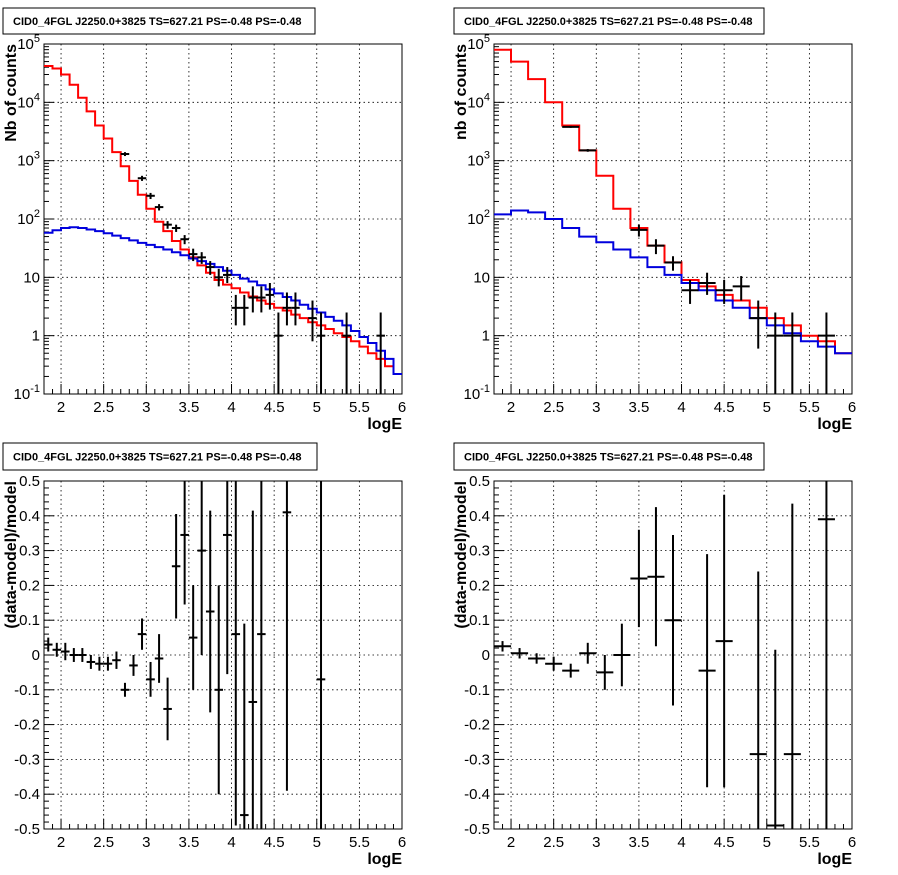  What do you see at coordinates (28, 43) in the screenshot?
I see `y-tick-label: 10⁵` at bounding box center [28, 43].